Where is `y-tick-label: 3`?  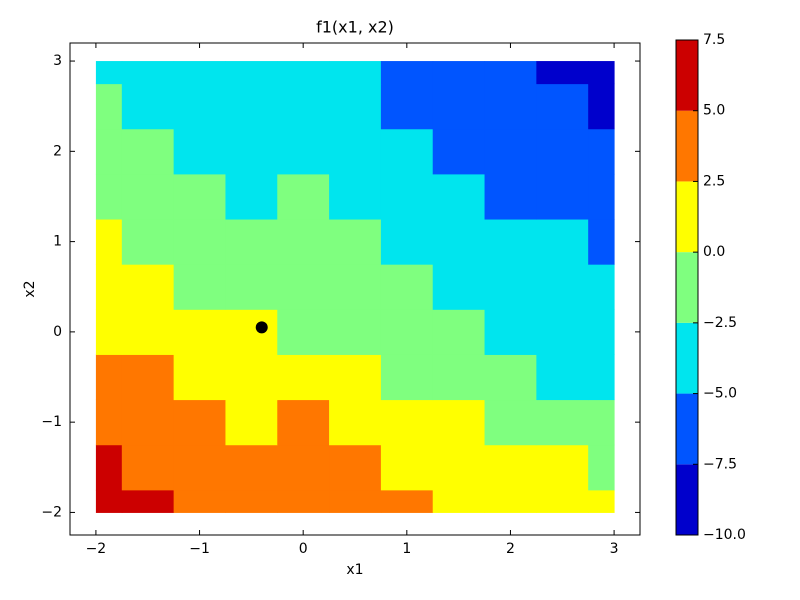 y-tick-label: 3 is located at coordinates (57, 61).